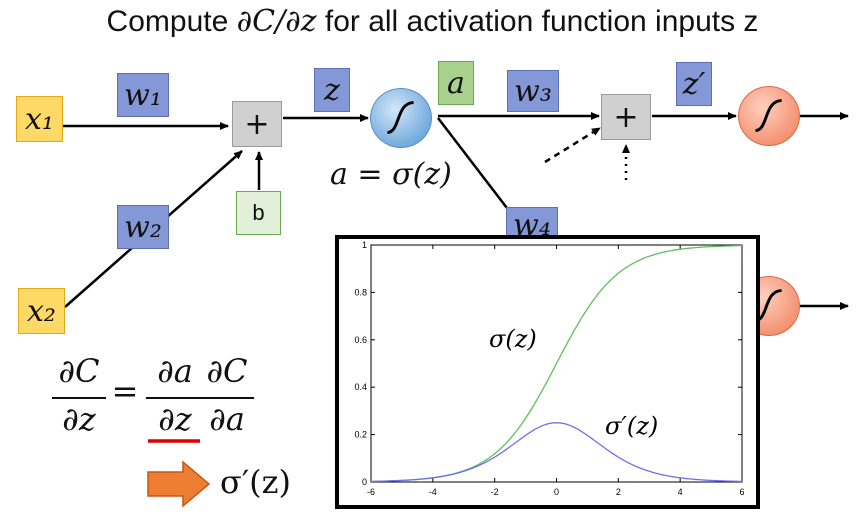 The image size is (865, 514). Describe the element at coordinates (556, 492) in the screenshot. I see `x-tick-label: 0` at that location.